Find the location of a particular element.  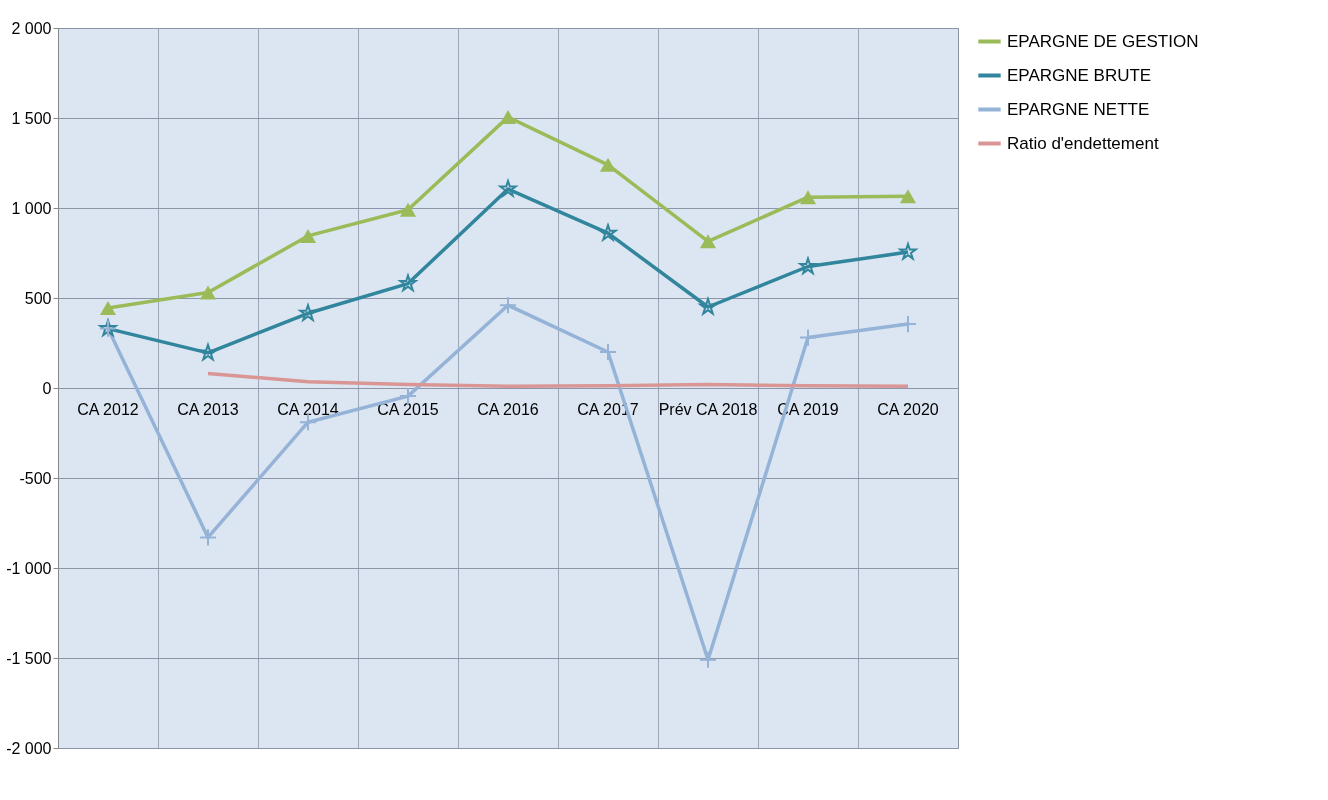

x-tick-label: CA 2014 is located at coordinates (308, 409).